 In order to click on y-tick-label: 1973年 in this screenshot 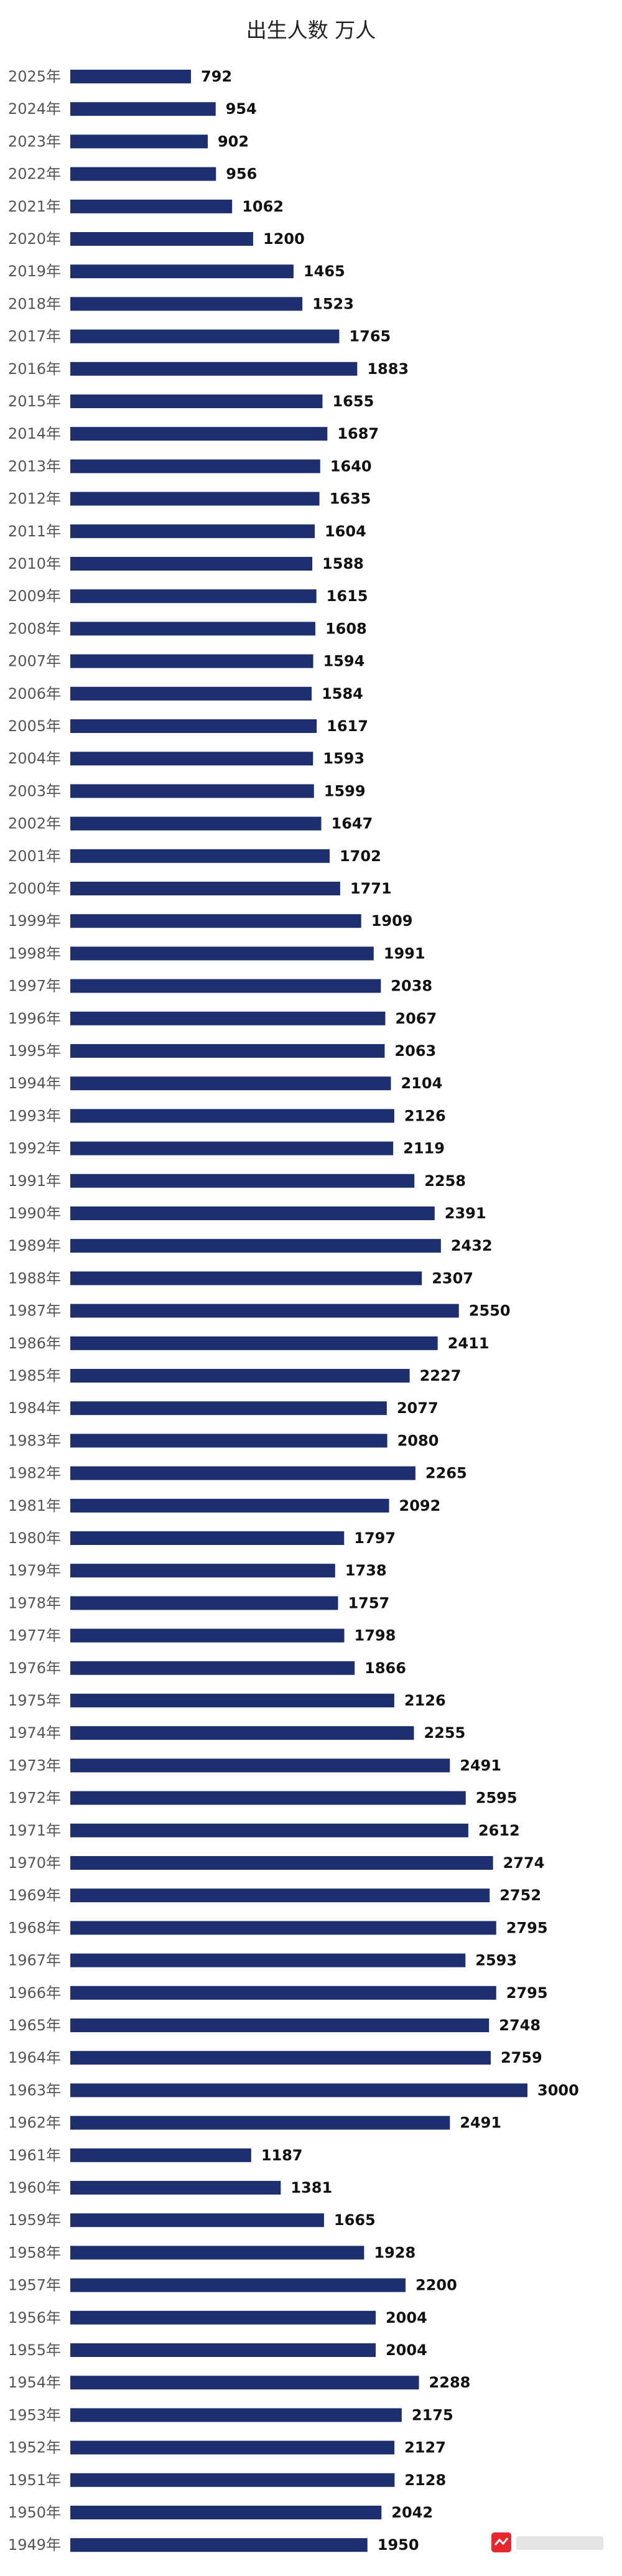, I will do `click(34, 1765)`.